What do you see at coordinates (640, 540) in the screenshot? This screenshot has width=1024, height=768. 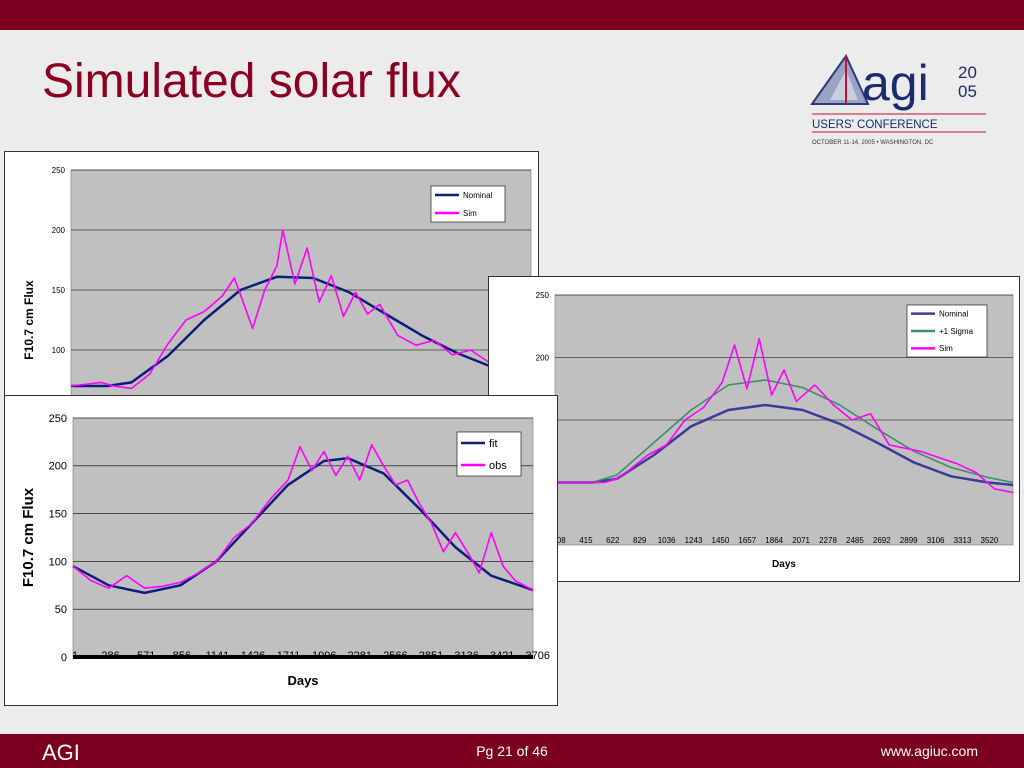 I see `x-tick-label: 829` at bounding box center [640, 540].